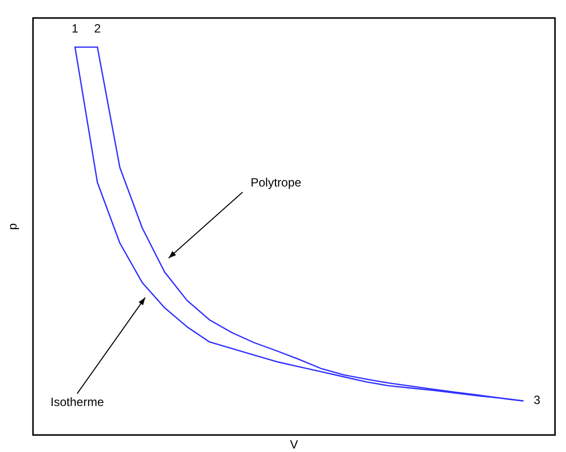  Describe the element at coordinates (294, 444) in the screenshot. I see `x-axis-title: V` at that location.